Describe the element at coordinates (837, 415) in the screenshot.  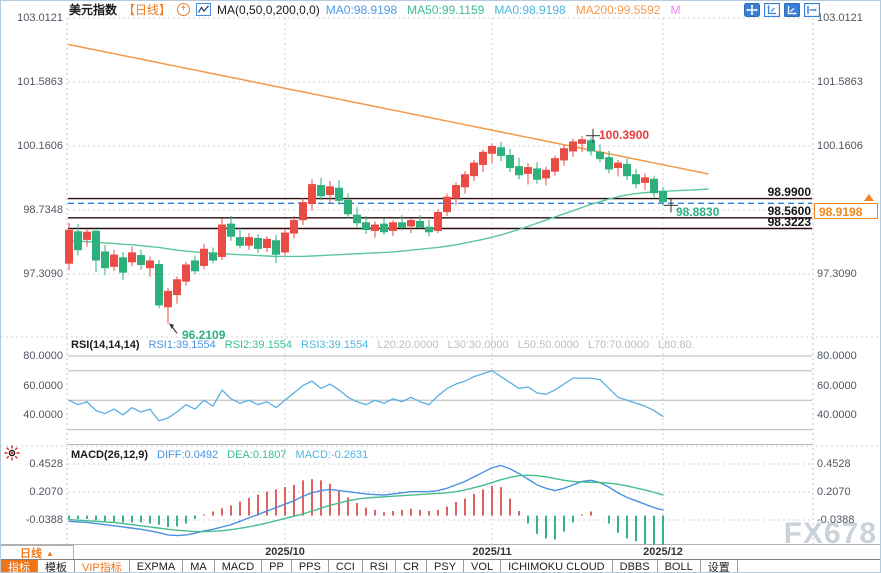
I see `rsi-axis-tick-right: 40.0000` at that location.